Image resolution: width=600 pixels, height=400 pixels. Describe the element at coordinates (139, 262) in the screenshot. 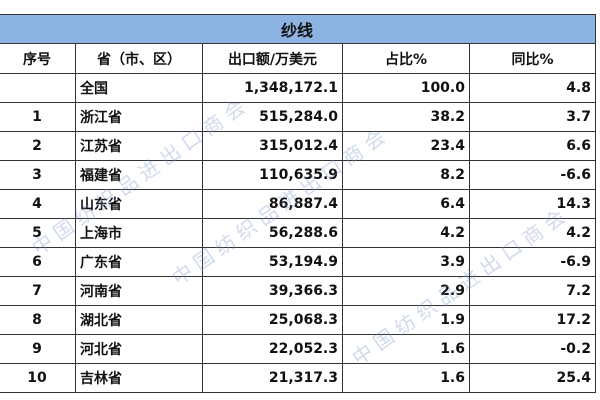

I see `region-cell: 广东省` at that location.